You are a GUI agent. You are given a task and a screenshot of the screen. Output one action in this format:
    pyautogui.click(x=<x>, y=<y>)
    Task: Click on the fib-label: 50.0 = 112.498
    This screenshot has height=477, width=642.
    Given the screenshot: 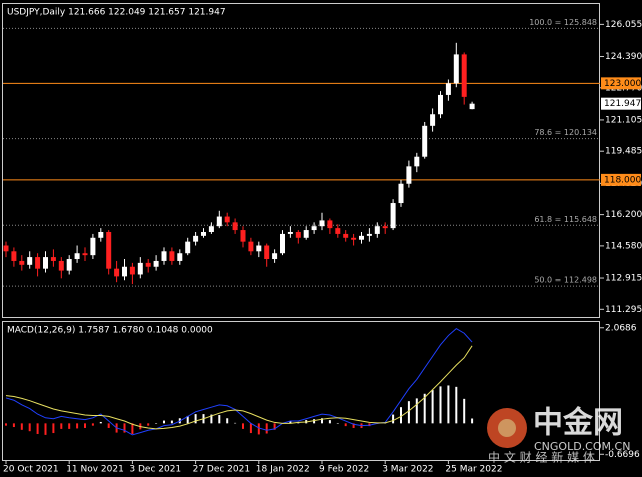 What is the action you would take?
    pyautogui.click(x=565, y=280)
    